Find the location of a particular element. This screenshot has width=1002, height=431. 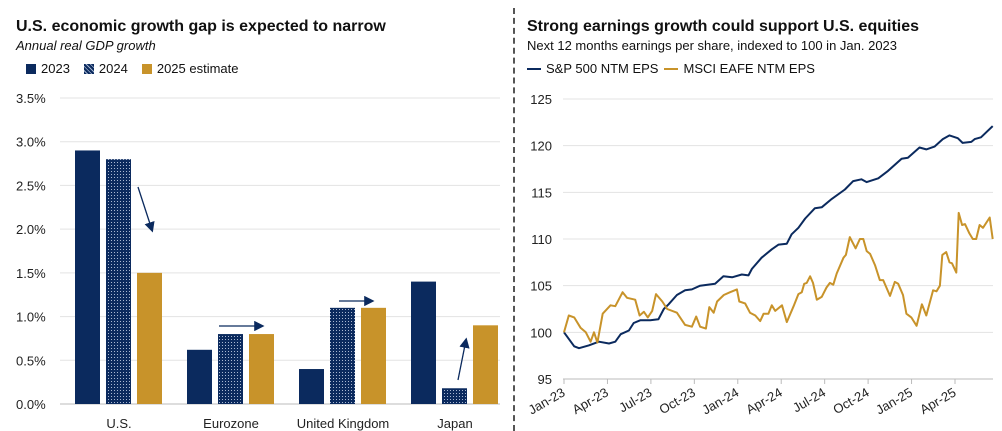

bar-2025-estimate-Eurozone is located at coordinates (261, 369).